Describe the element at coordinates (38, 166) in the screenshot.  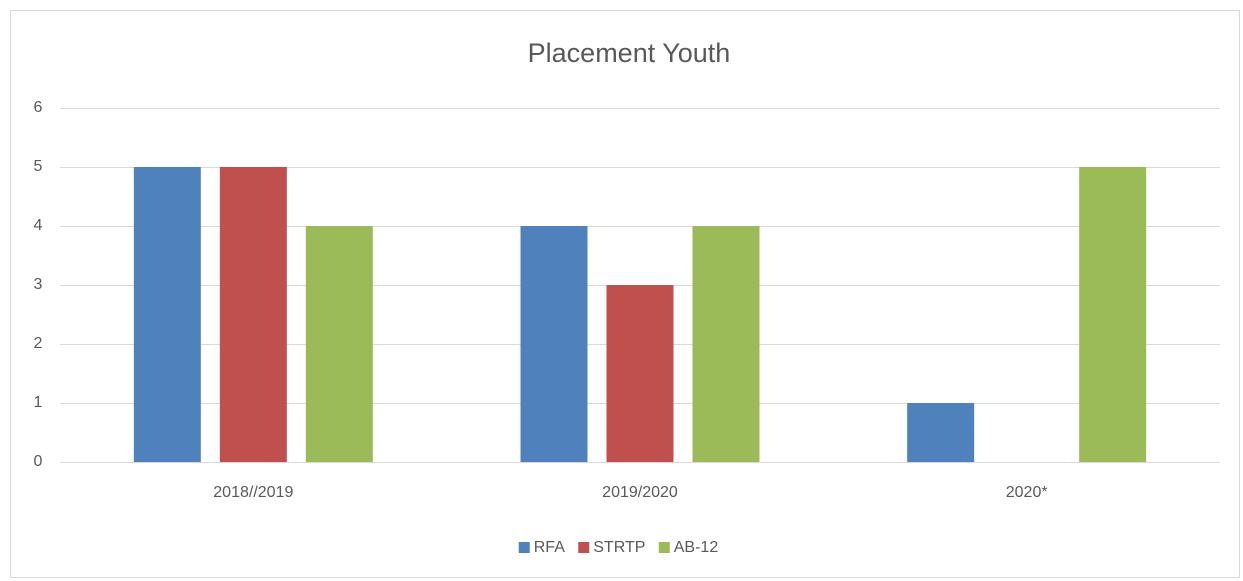
I see `y-tick-label: 5` at that location.